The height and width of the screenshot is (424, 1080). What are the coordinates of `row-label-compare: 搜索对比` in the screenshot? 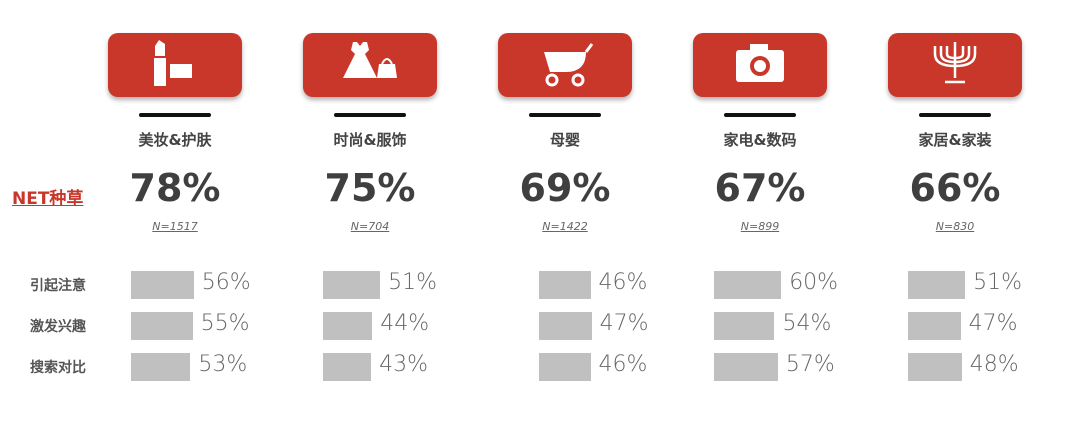 It's located at (58, 368).